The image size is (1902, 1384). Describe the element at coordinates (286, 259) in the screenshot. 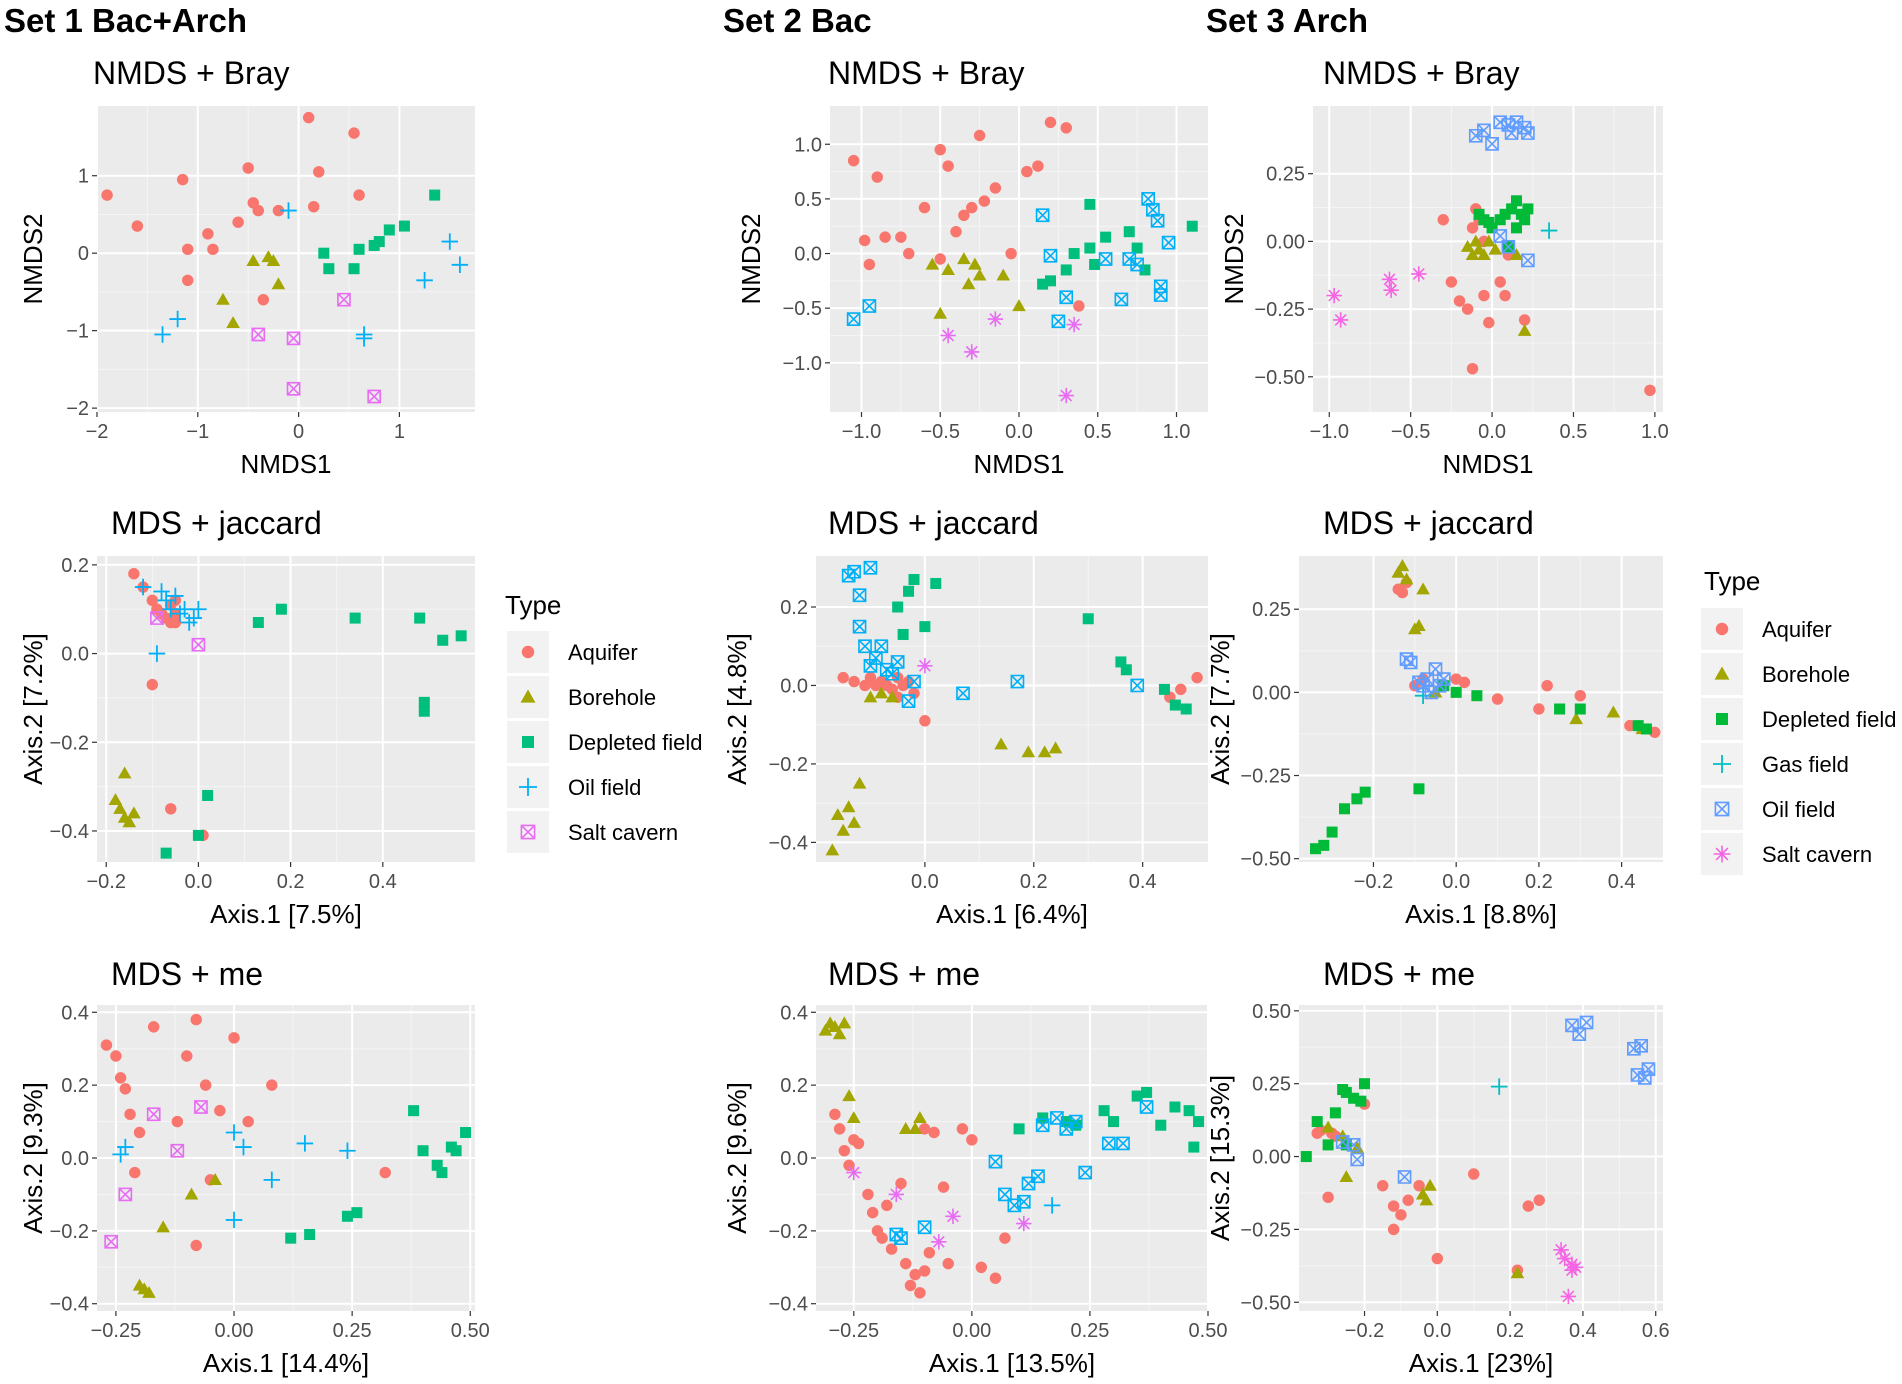

I see `plot-background` at that location.